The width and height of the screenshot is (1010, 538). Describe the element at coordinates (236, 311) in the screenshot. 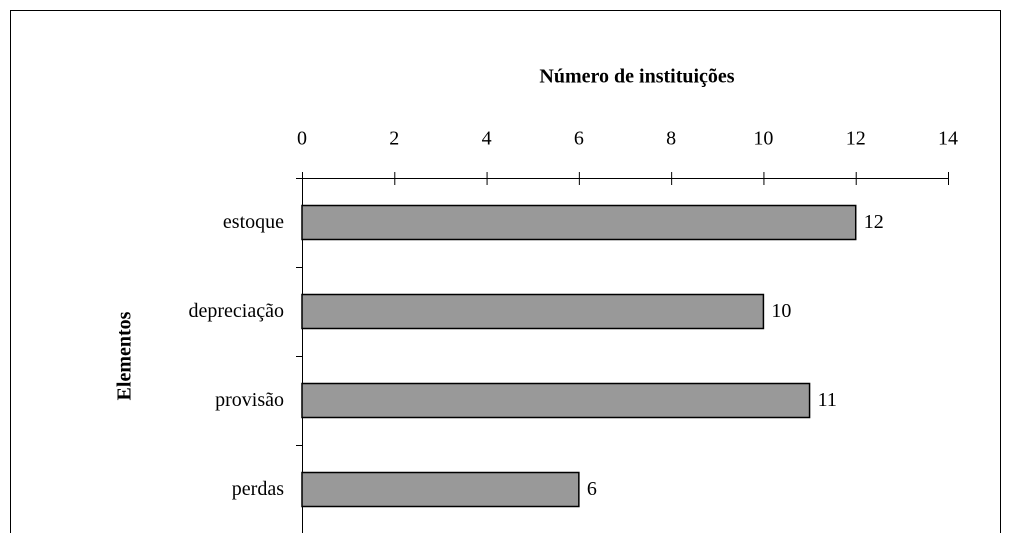

I see `y-tick-label: depreciação` at that location.